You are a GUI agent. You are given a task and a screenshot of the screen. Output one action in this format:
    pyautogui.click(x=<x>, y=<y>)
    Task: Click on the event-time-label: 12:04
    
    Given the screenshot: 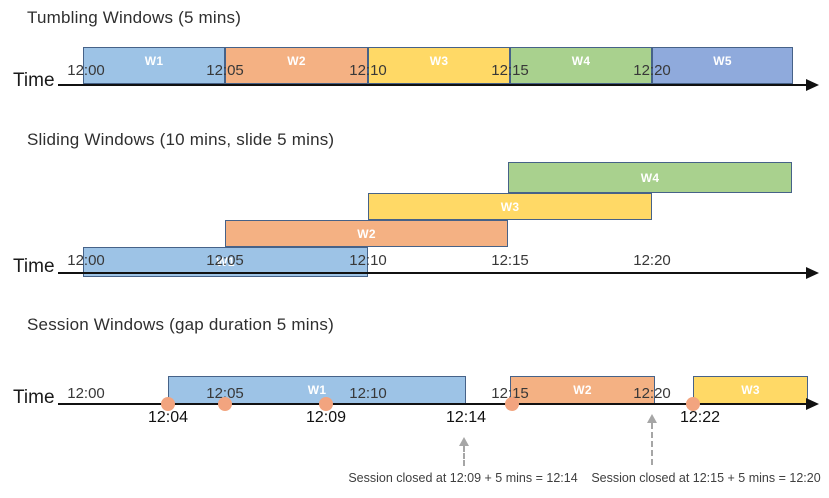 What is the action you would take?
    pyautogui.click(x=168, y=417)
    